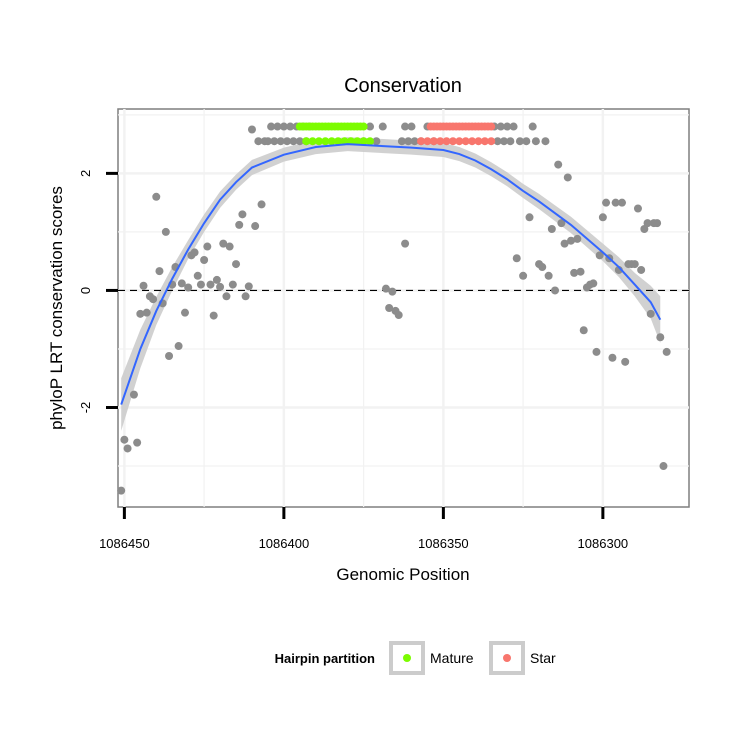 This screenshot has height=750, width=750. Describe the element at coordinates (85, 173) in the screenshot. I see `y-tick-label: 2` at that location.